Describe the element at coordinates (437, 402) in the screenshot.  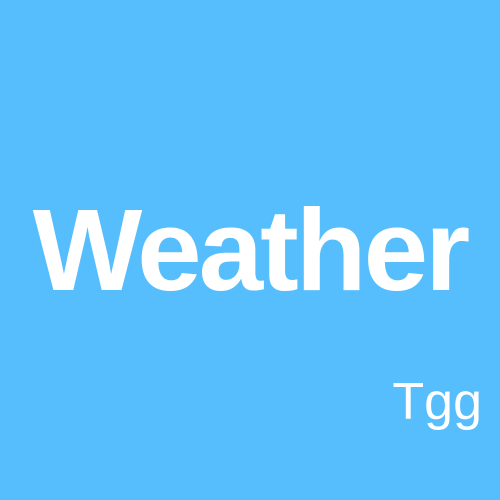
I see `app-caption: Tgg` at that location.